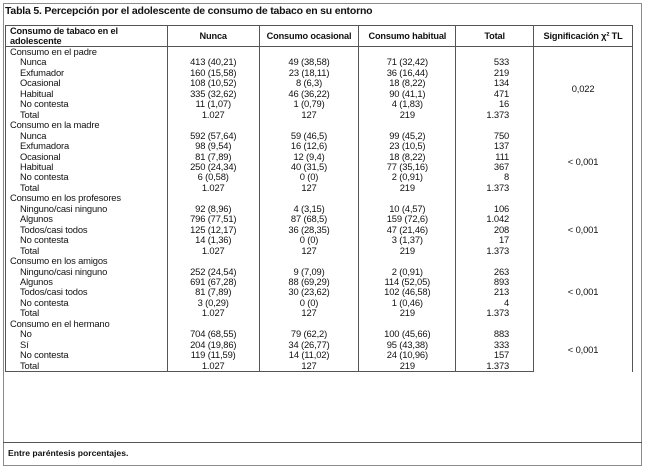 The width and height of the screenshot is (647, 471). Describe the element at coordinates (319, 156) in the screenshot. I see `data-row: Ocasional 81 (7,89) 12 (9,4) 18 (8,22) 111` at that location.